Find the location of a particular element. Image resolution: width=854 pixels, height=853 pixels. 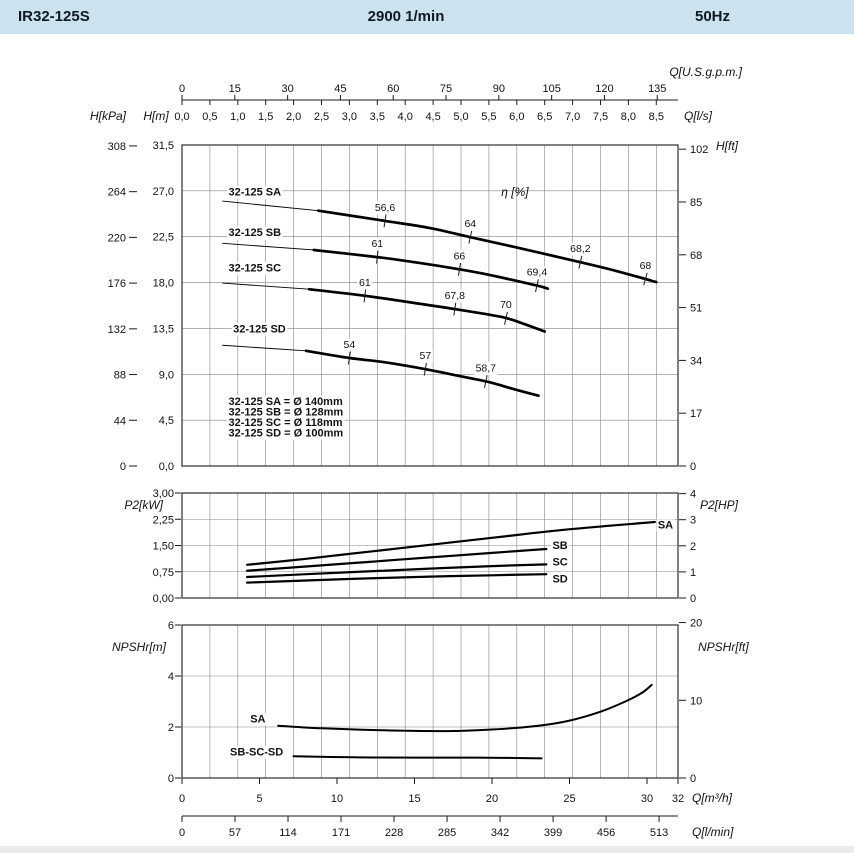

chart-text: 2,0 is located at coordinates (293, 117).